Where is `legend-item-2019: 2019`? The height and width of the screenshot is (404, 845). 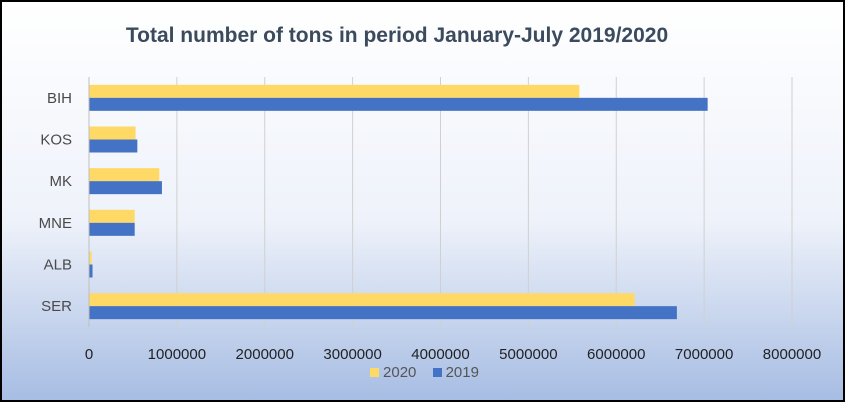
legend-item-2019: 2019 is located at coordinates (455, 372).